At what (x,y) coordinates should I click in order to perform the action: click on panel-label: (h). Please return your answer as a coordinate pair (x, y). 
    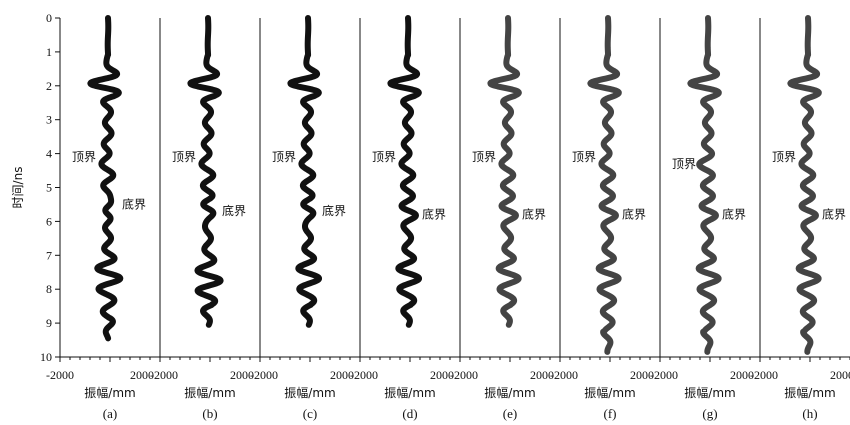
    Looking at the image, I should click on (809, 413).